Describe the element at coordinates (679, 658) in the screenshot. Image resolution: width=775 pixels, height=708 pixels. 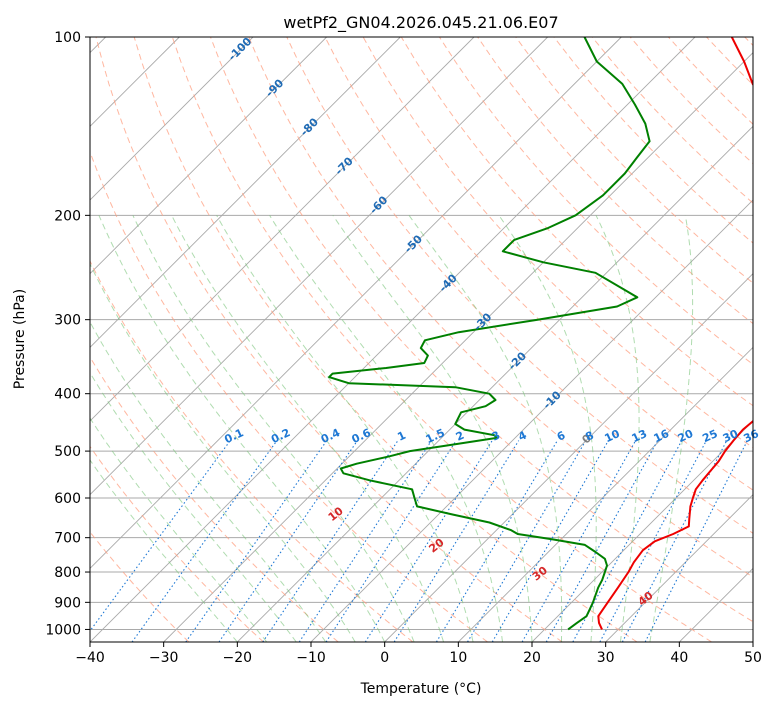
I see `x-tick-label: 40` at that location.